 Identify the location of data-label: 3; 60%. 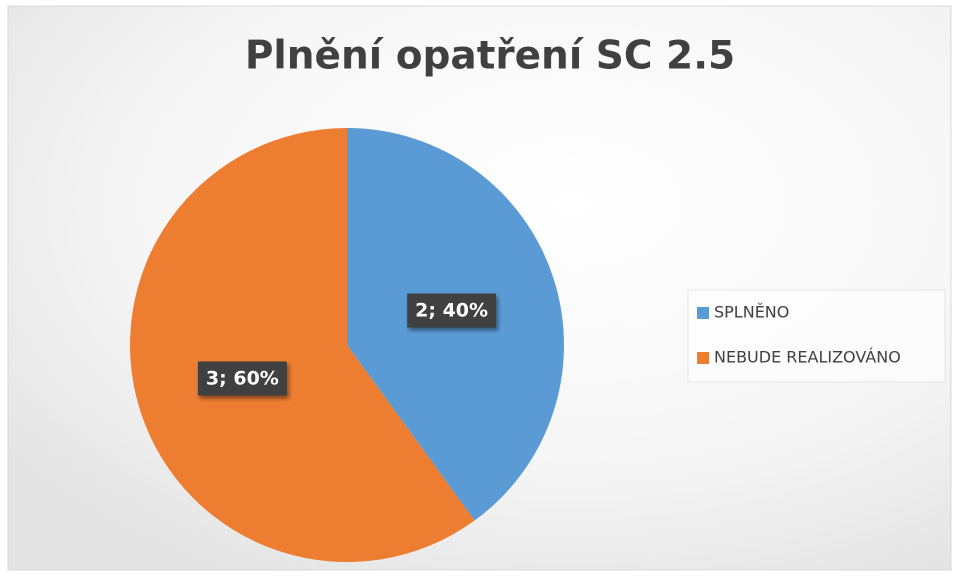
(242, 378).